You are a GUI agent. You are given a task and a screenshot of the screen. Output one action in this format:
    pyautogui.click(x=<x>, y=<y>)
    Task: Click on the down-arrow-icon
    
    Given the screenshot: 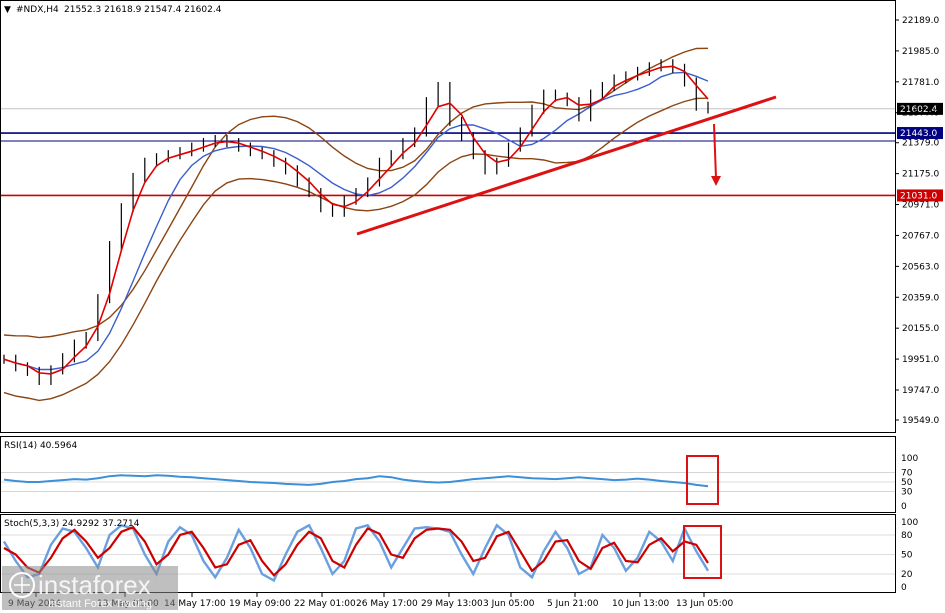 What is the action you would take?
    pyautogui.click(x=716, y=181)
    